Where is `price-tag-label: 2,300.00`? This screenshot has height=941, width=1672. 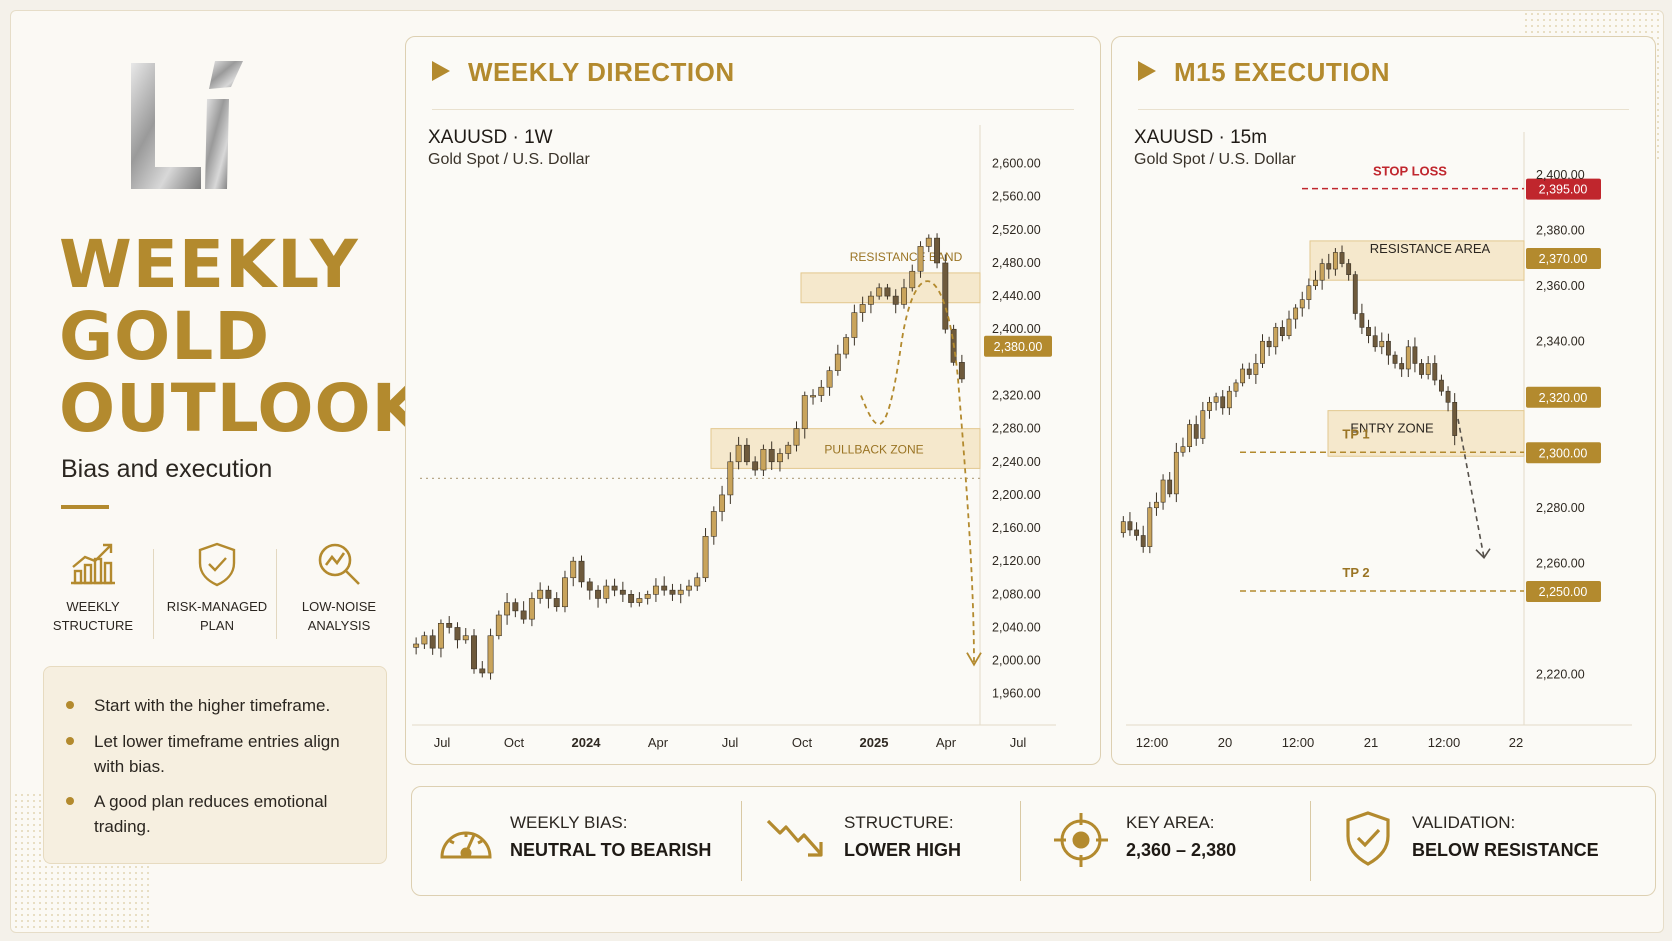
price-tag-label: 2,300.00 is located at coordinates (1563, 453).